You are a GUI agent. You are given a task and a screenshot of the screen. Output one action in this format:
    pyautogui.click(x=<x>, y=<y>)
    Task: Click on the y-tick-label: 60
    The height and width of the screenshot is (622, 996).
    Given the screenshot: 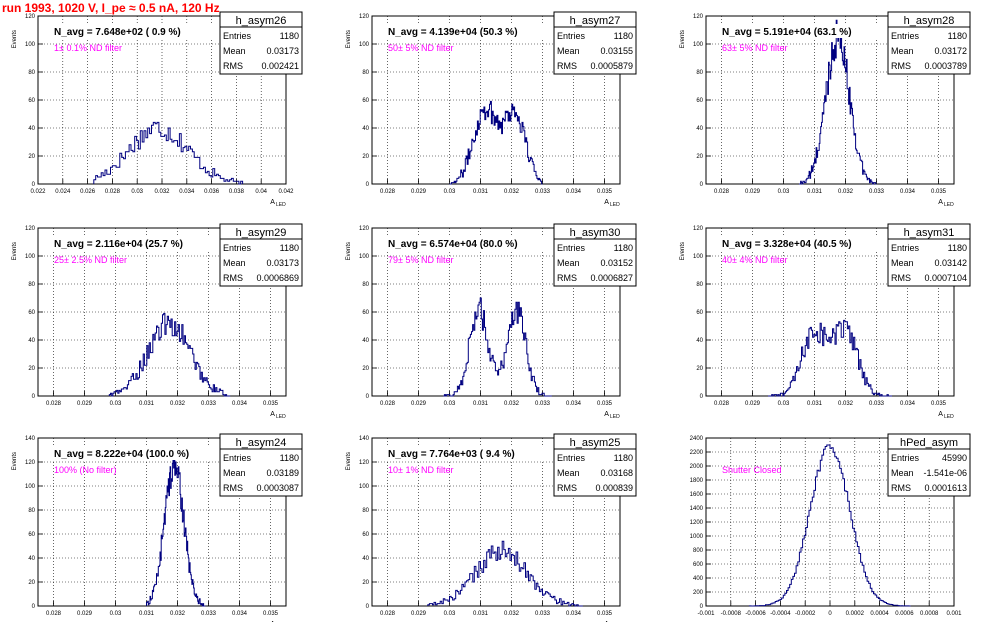 What is the action you would take?
    pyautogui.click(x=365, y=313)
    